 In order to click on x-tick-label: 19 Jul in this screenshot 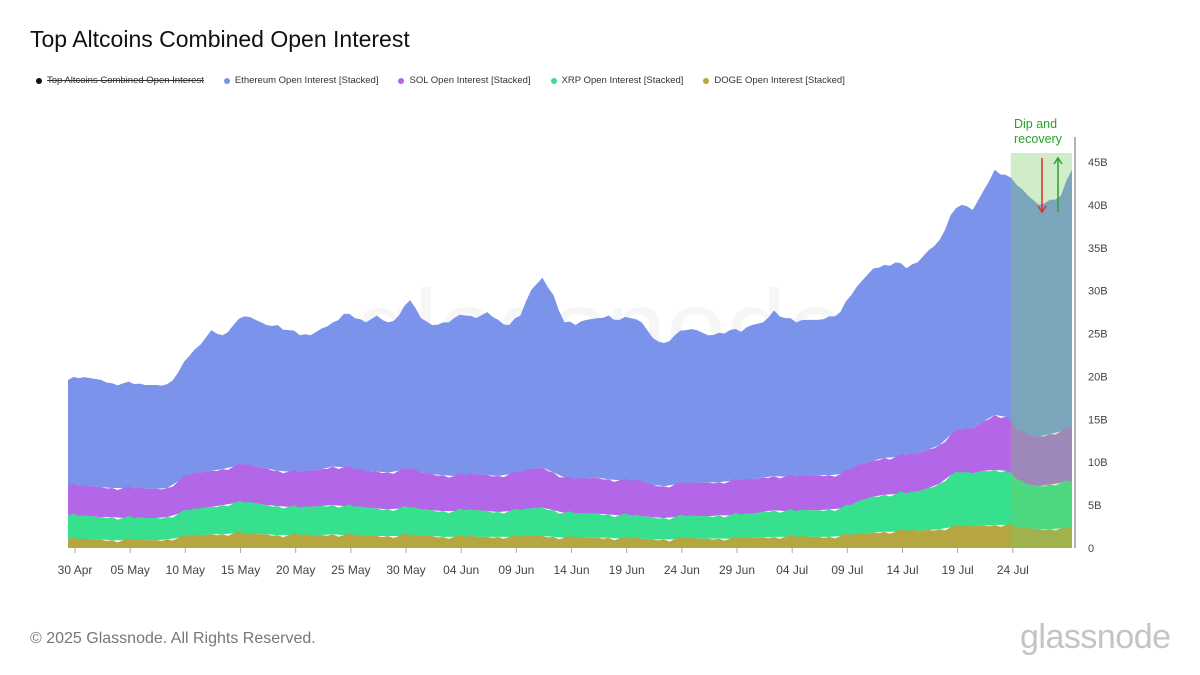, I will do `click(958, 570)`.